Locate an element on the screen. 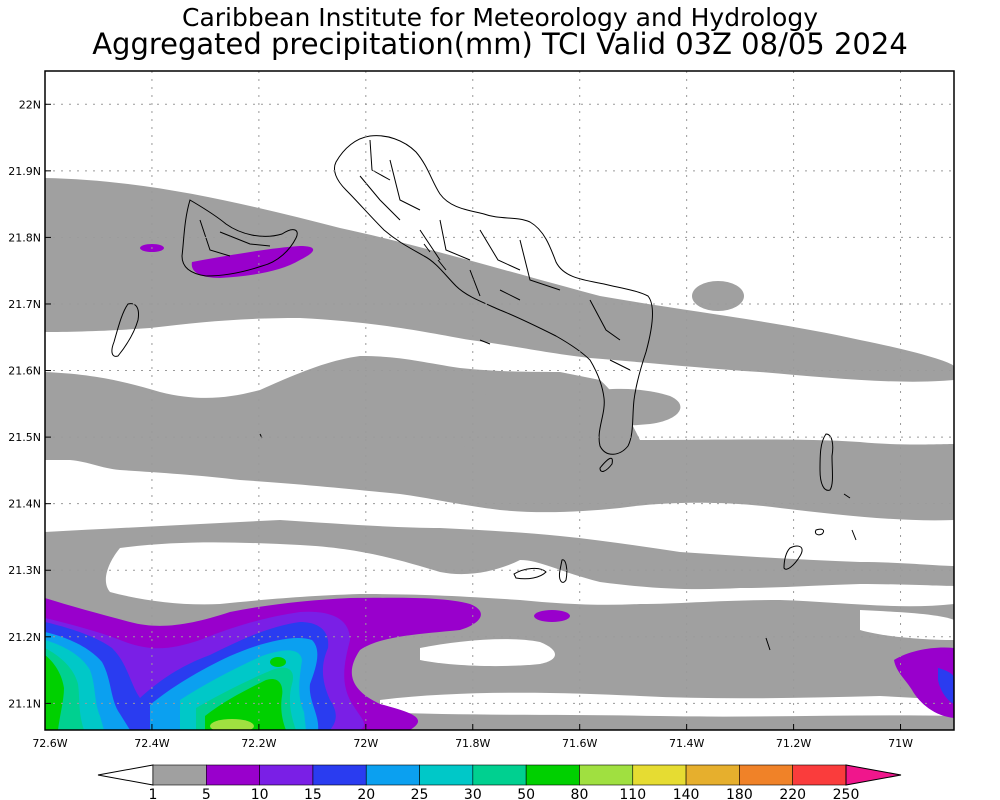 The width and height of the screenshot is (1000, 800). x-tick-label: 71.6W is located at coordinates (579, 743).